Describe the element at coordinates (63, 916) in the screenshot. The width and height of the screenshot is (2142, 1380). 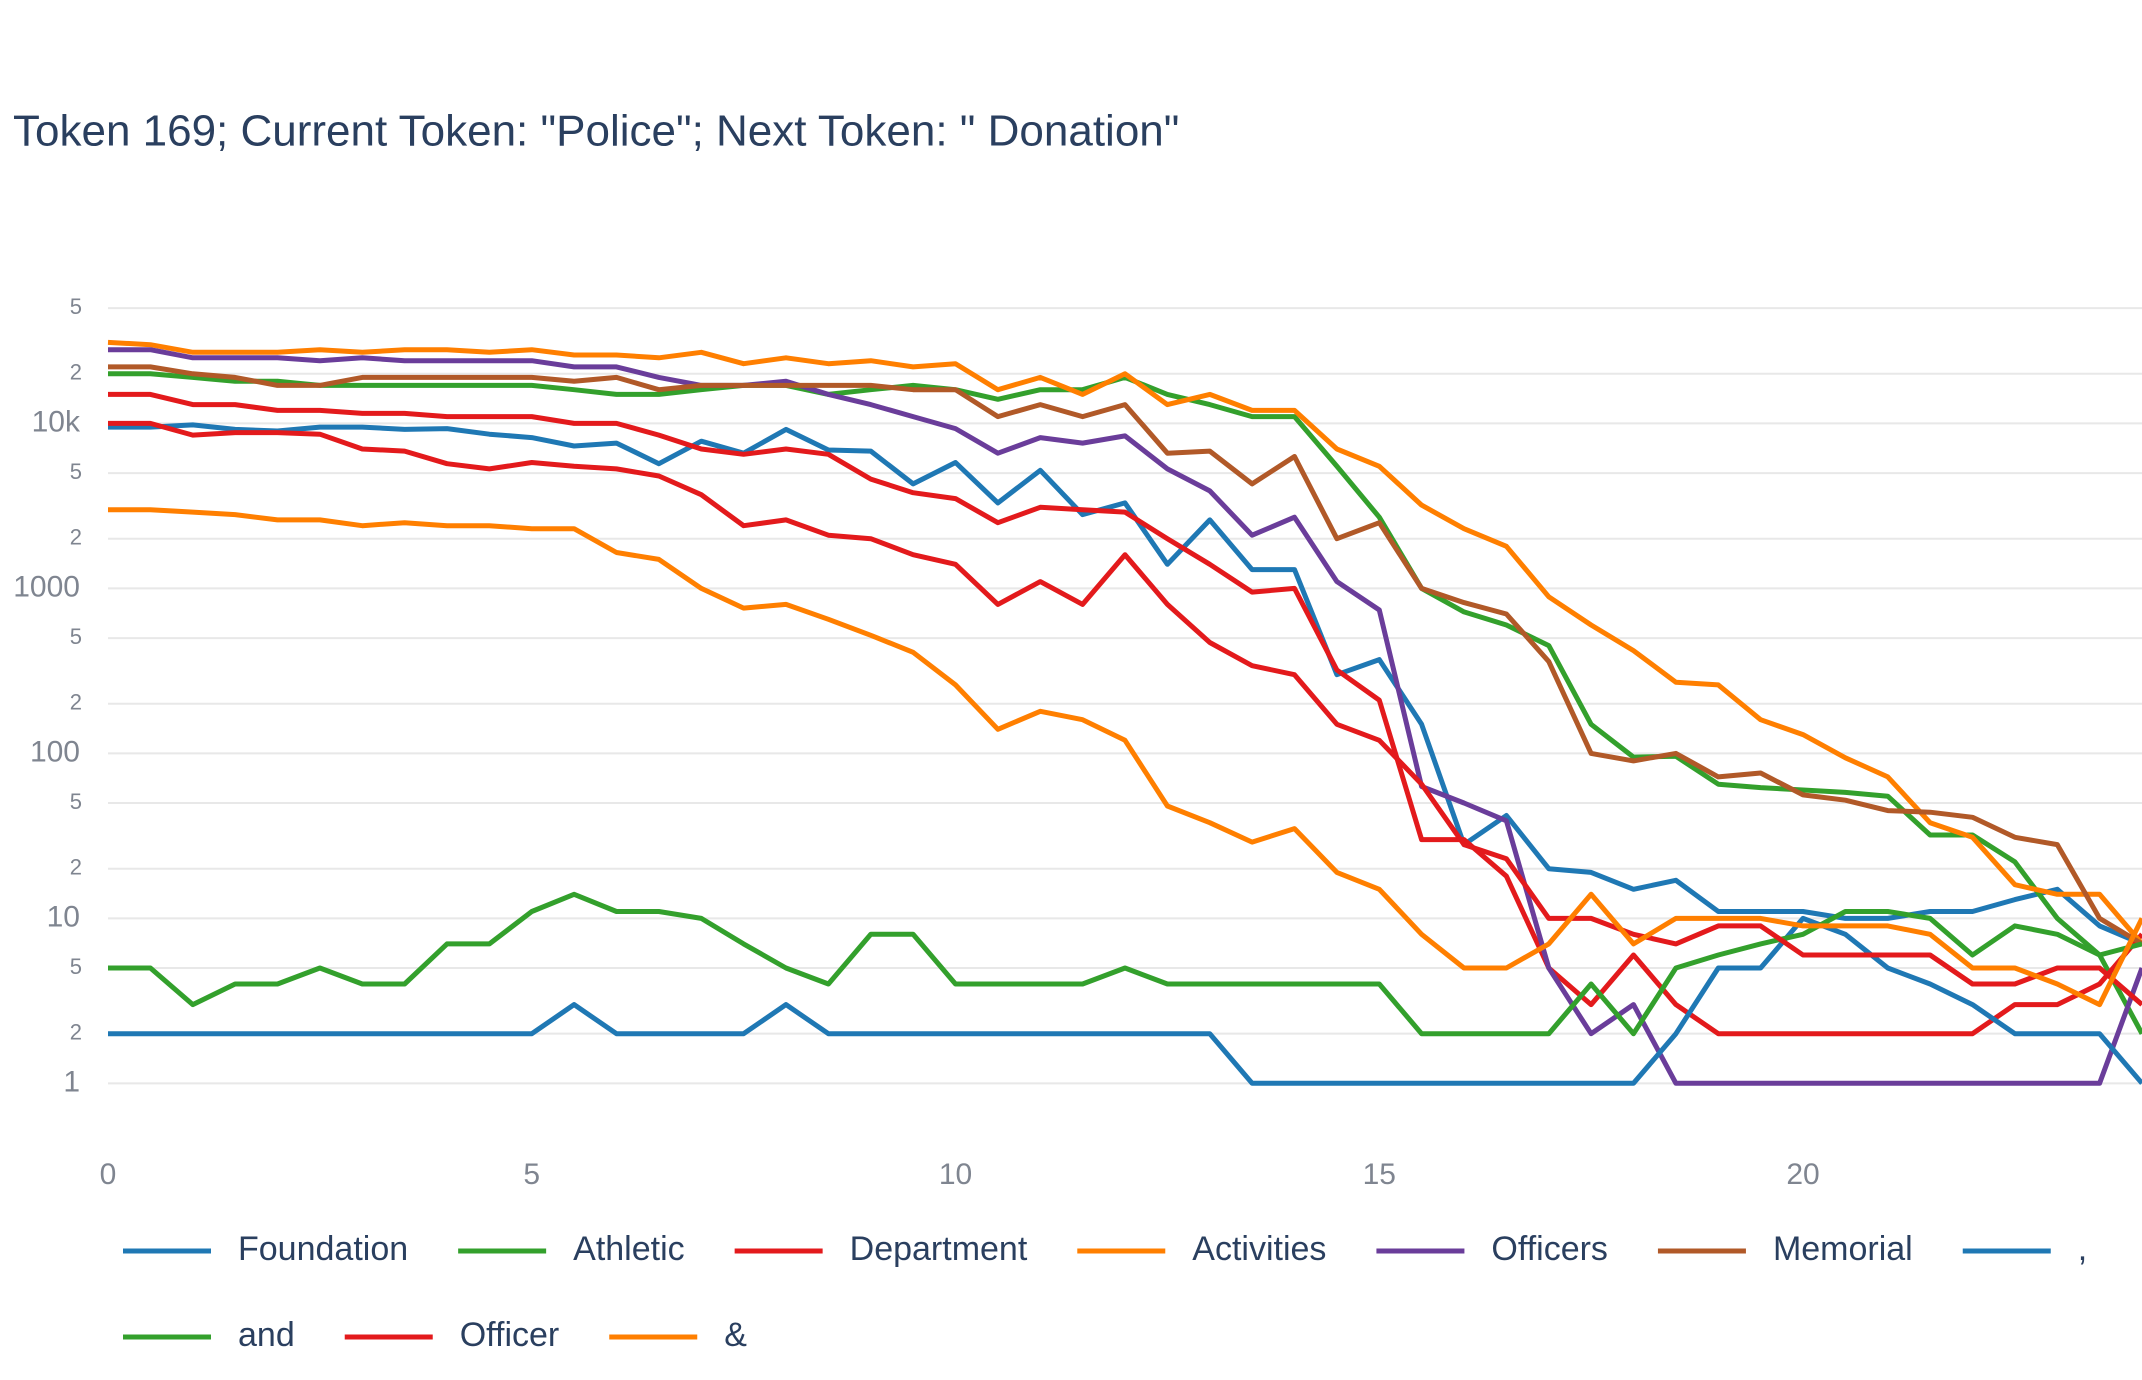
I see `y-tick-label: 10` at that location.